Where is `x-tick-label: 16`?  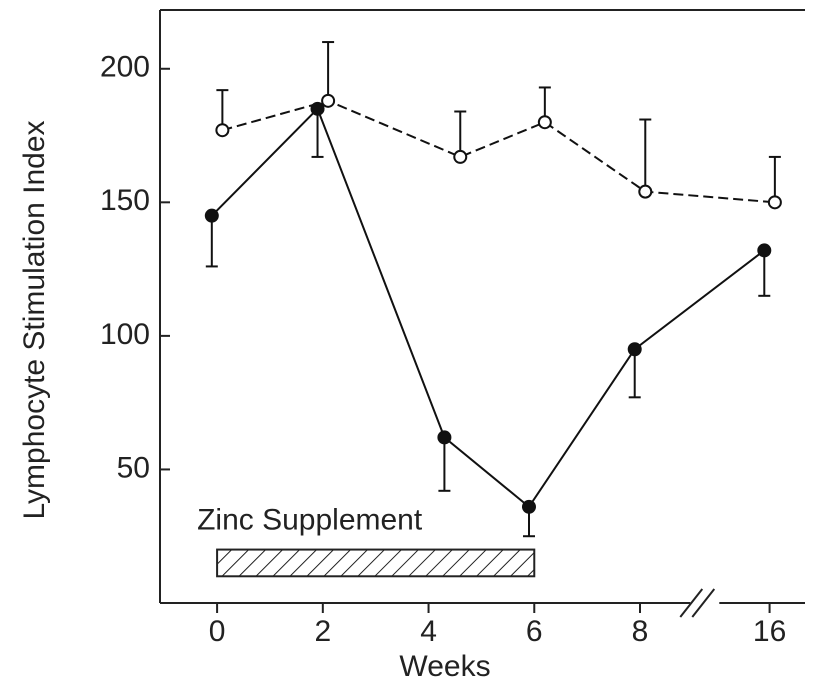 x-tick-label: 16 is located at coordinates (769, 631).